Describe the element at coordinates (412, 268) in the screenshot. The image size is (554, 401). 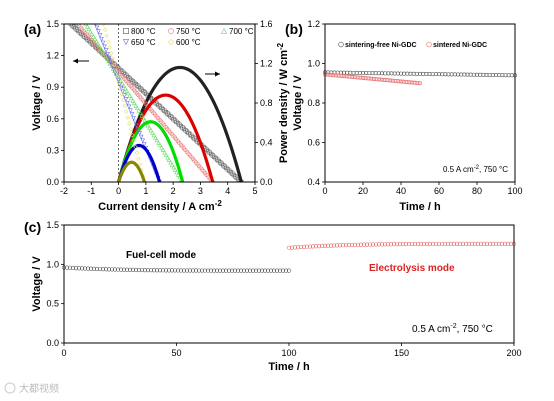
I see `electrolysis-mode-label: Electrolysis mode` at that location.